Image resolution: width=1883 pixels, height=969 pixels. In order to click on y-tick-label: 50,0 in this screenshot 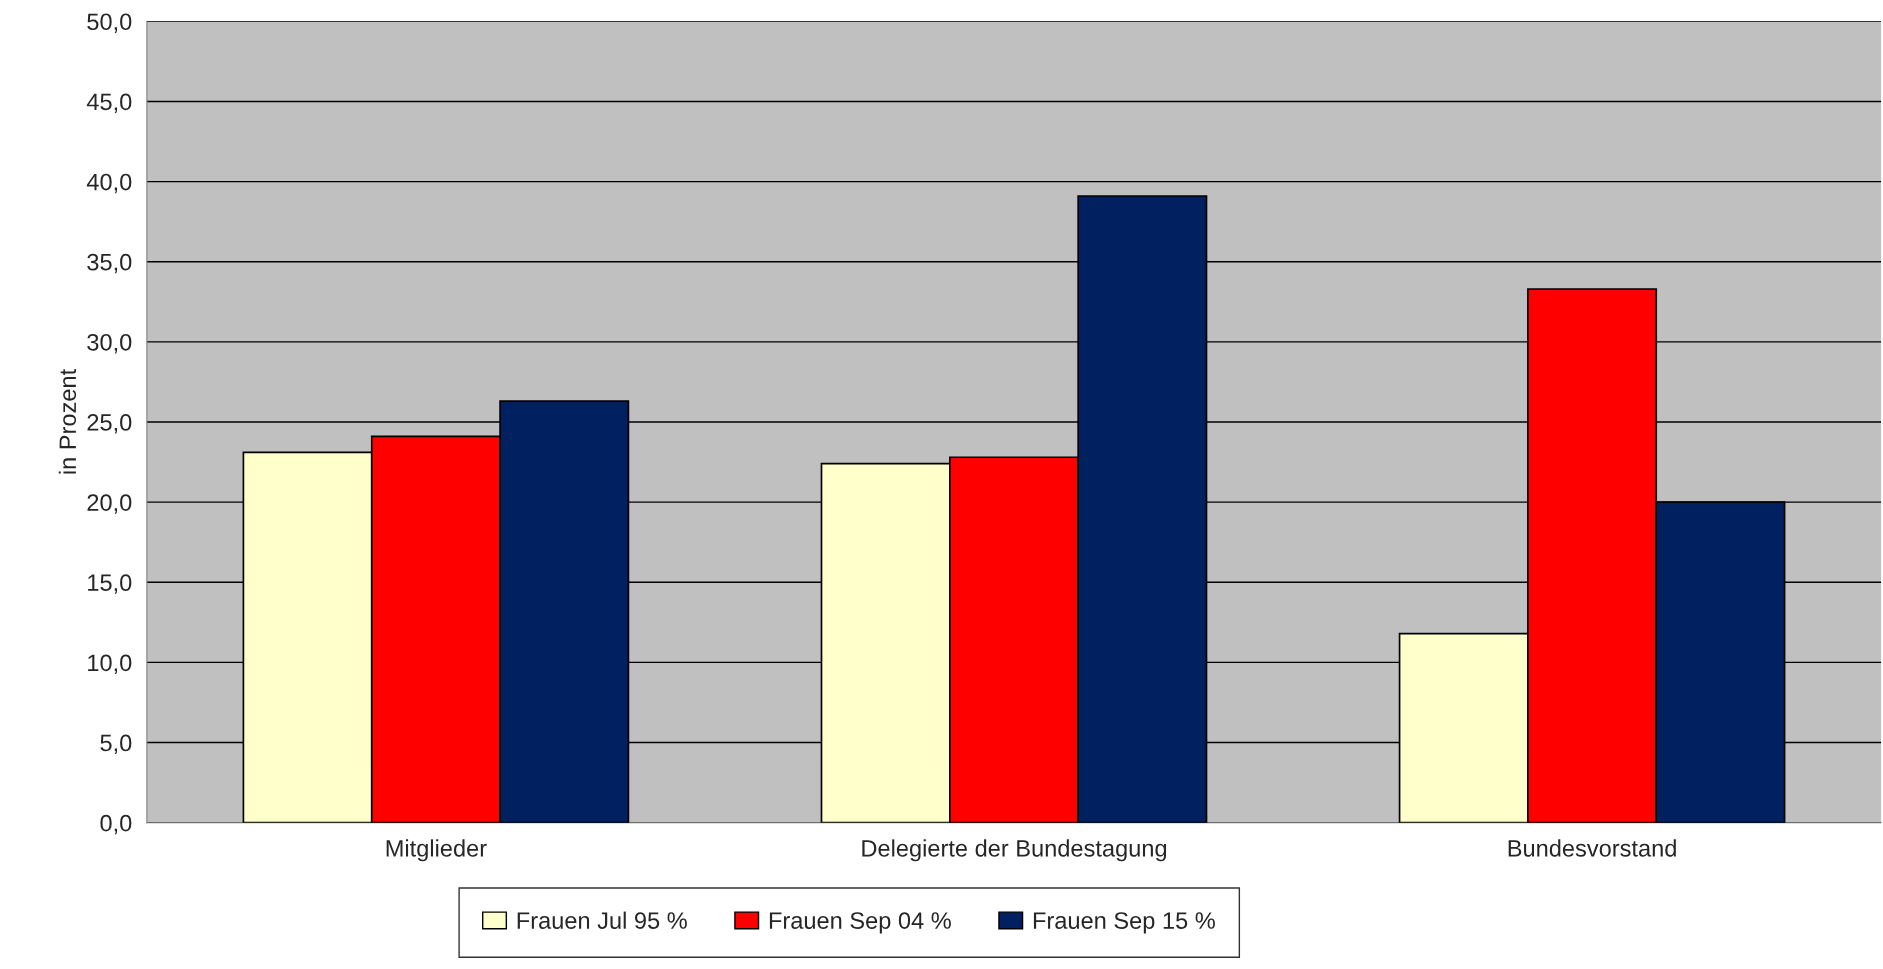, I will do `click(109, 23)`.